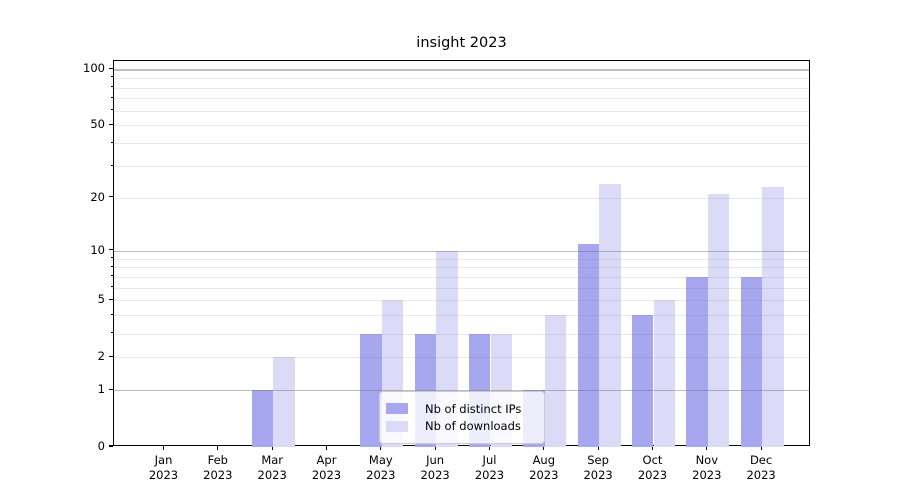  What do you see at coordinates (101, 299) in the screenshot?
I see `y-tick-label: 5` at bounding box center [101, 299].